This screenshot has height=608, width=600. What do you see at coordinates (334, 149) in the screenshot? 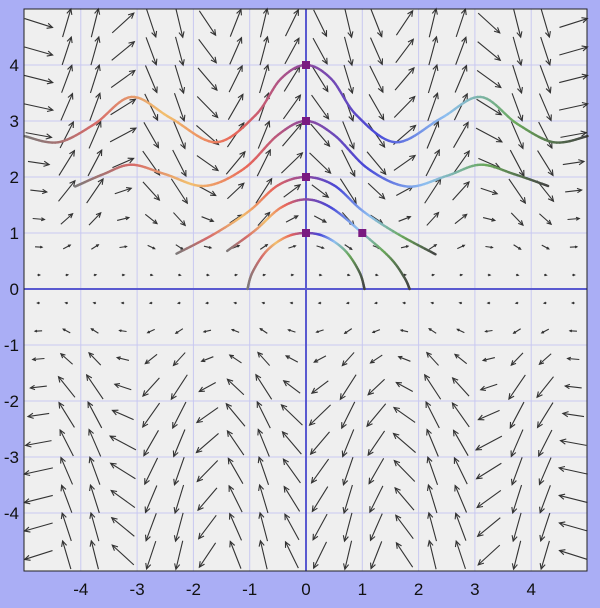
I see `initial-point-markers` at bounding box center [334, 149].